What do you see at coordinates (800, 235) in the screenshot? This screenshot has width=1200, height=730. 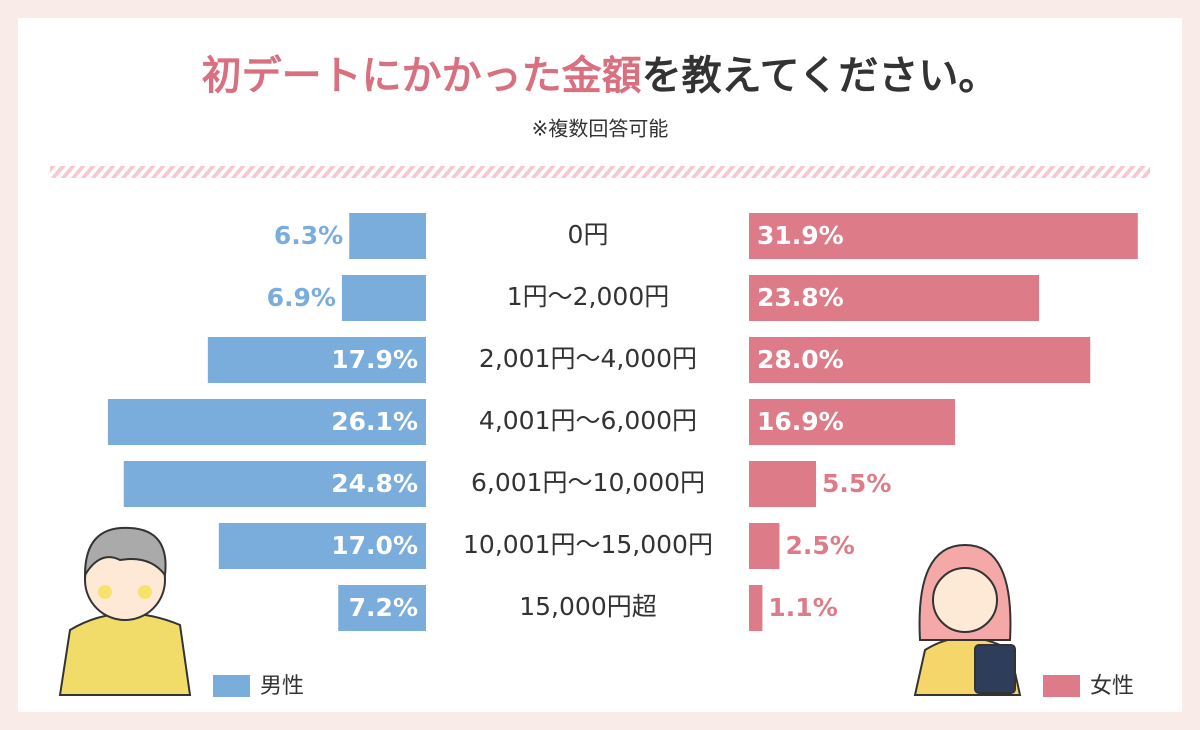 I see `value-label: 31.9%` at bounding box center [800, 235].